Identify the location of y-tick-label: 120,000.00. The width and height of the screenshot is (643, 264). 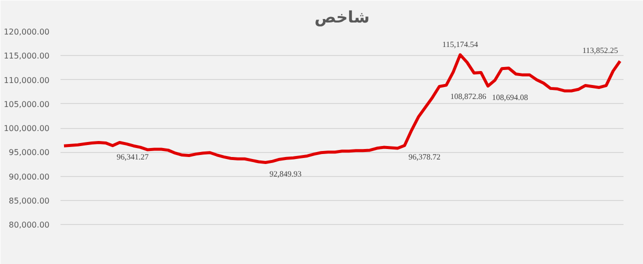
(27, 32).